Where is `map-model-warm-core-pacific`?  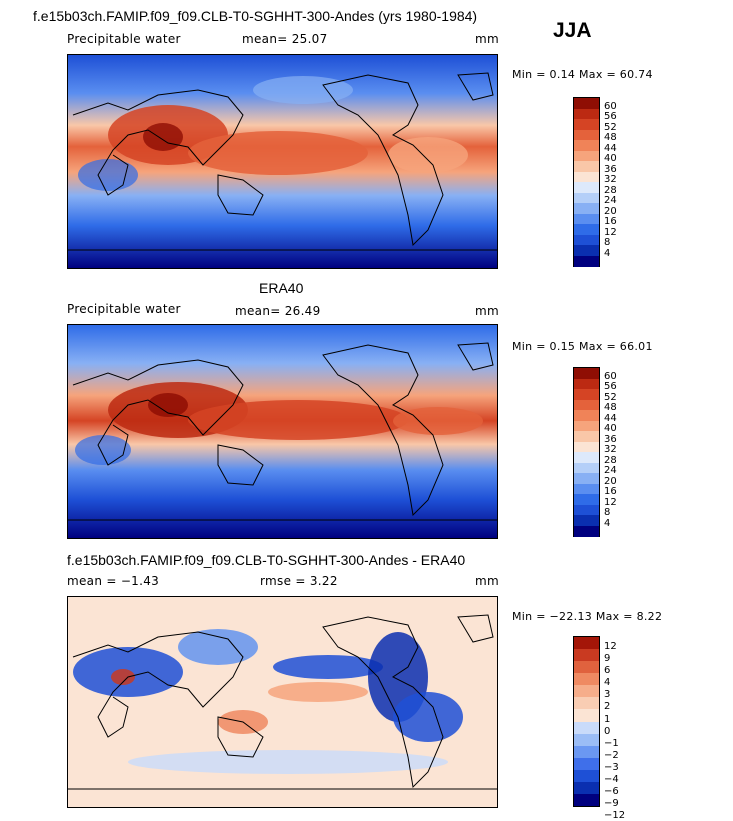 map-model-warm-core-pacific is located at coordinates (278, 153).